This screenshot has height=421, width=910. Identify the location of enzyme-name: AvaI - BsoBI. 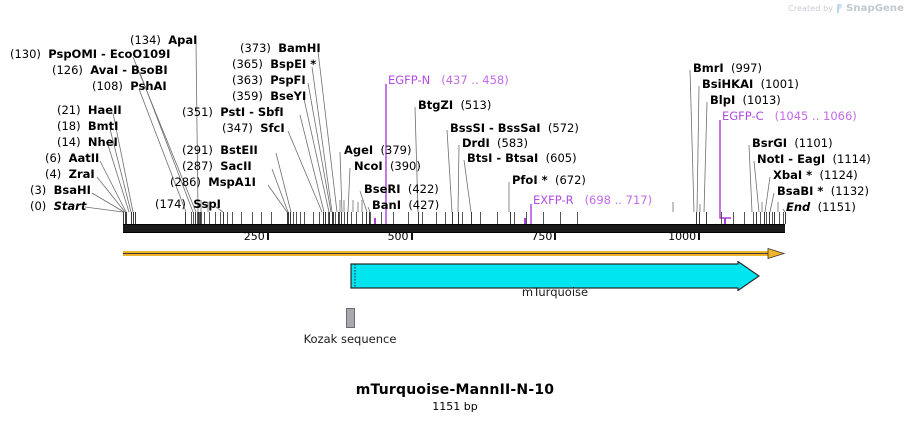
(129, 70).